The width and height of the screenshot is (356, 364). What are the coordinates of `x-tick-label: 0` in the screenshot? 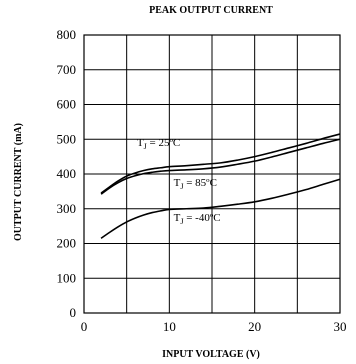 It's located at (84, 326).